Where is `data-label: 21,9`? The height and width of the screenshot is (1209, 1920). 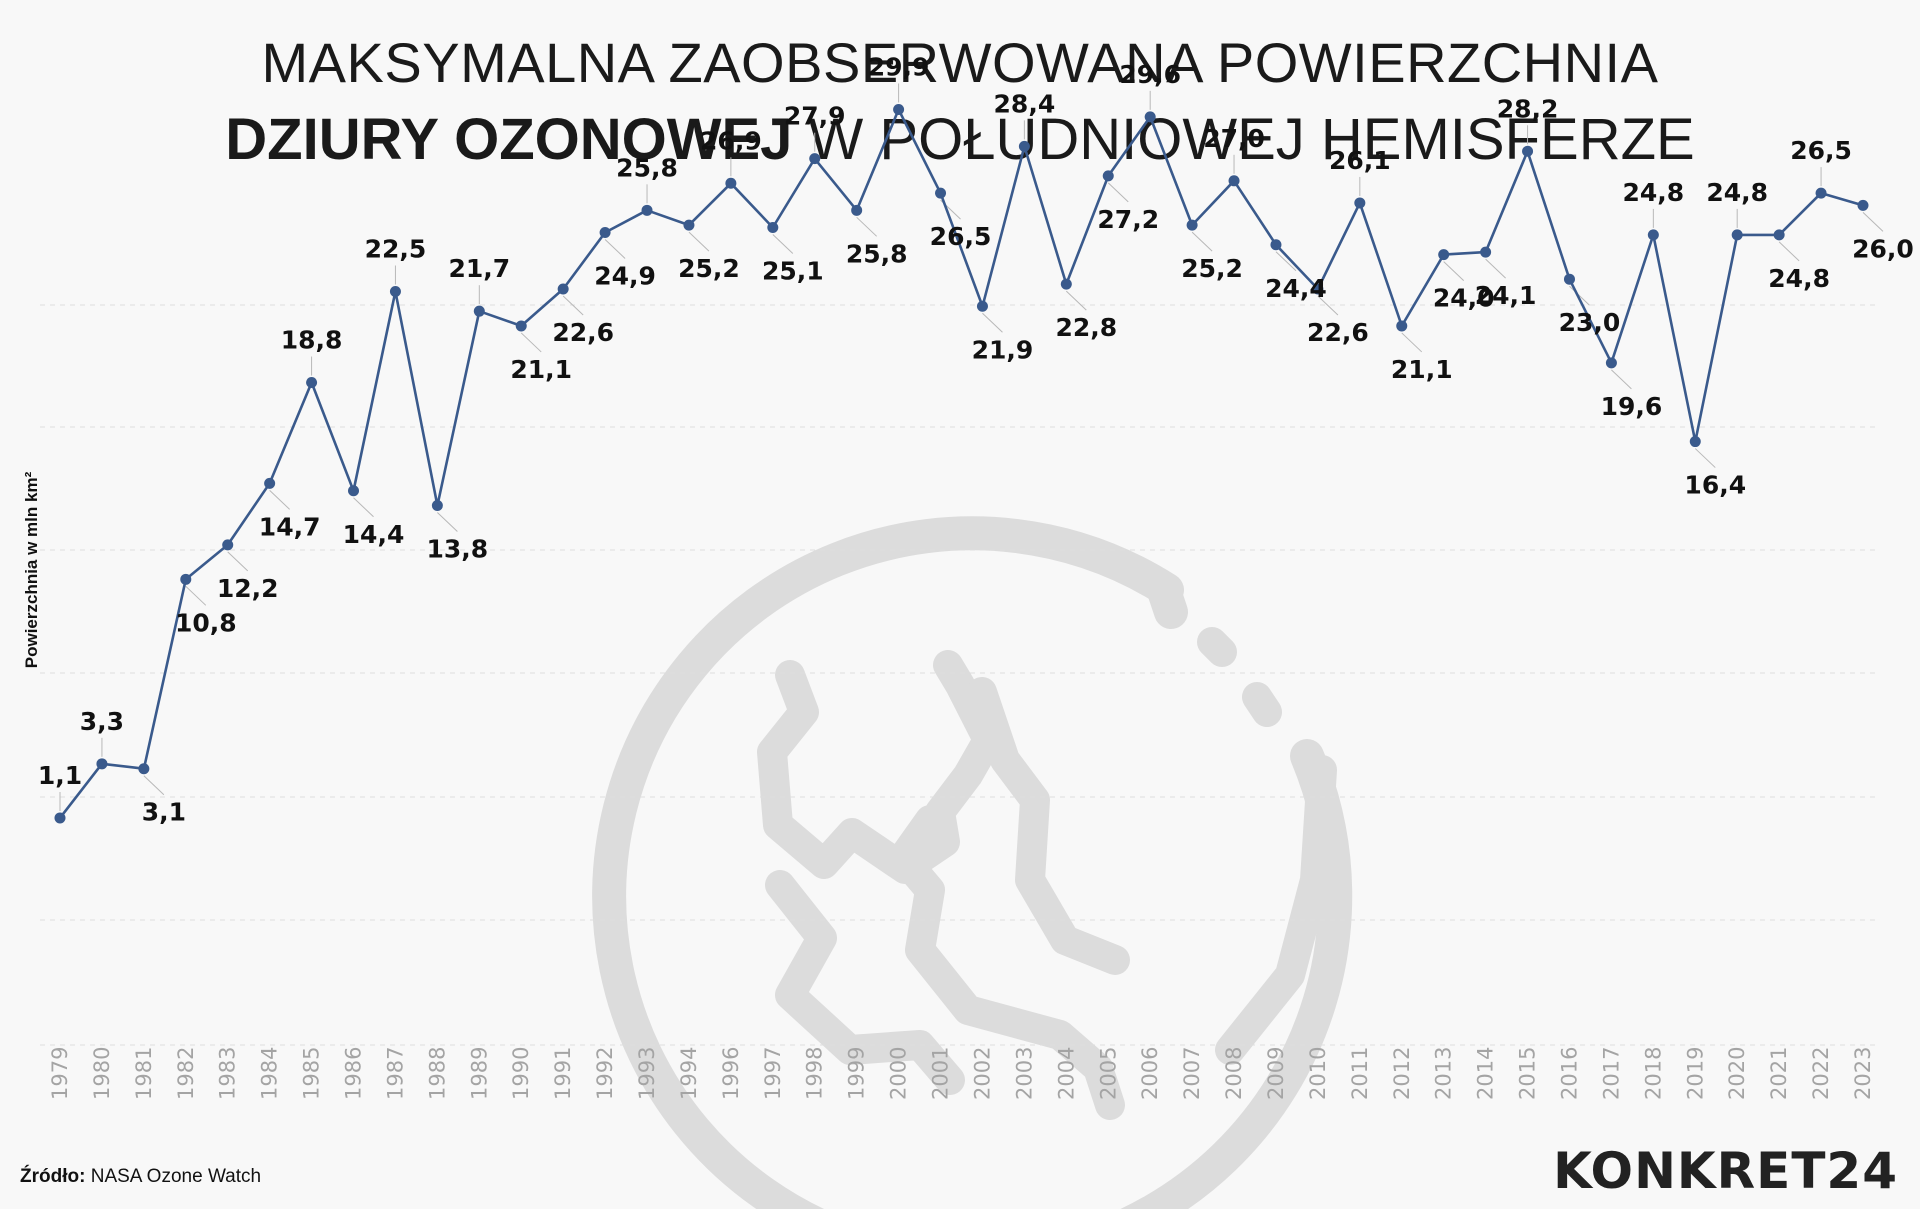 data-label: 21,9 is located at coordinates (1003, 349).